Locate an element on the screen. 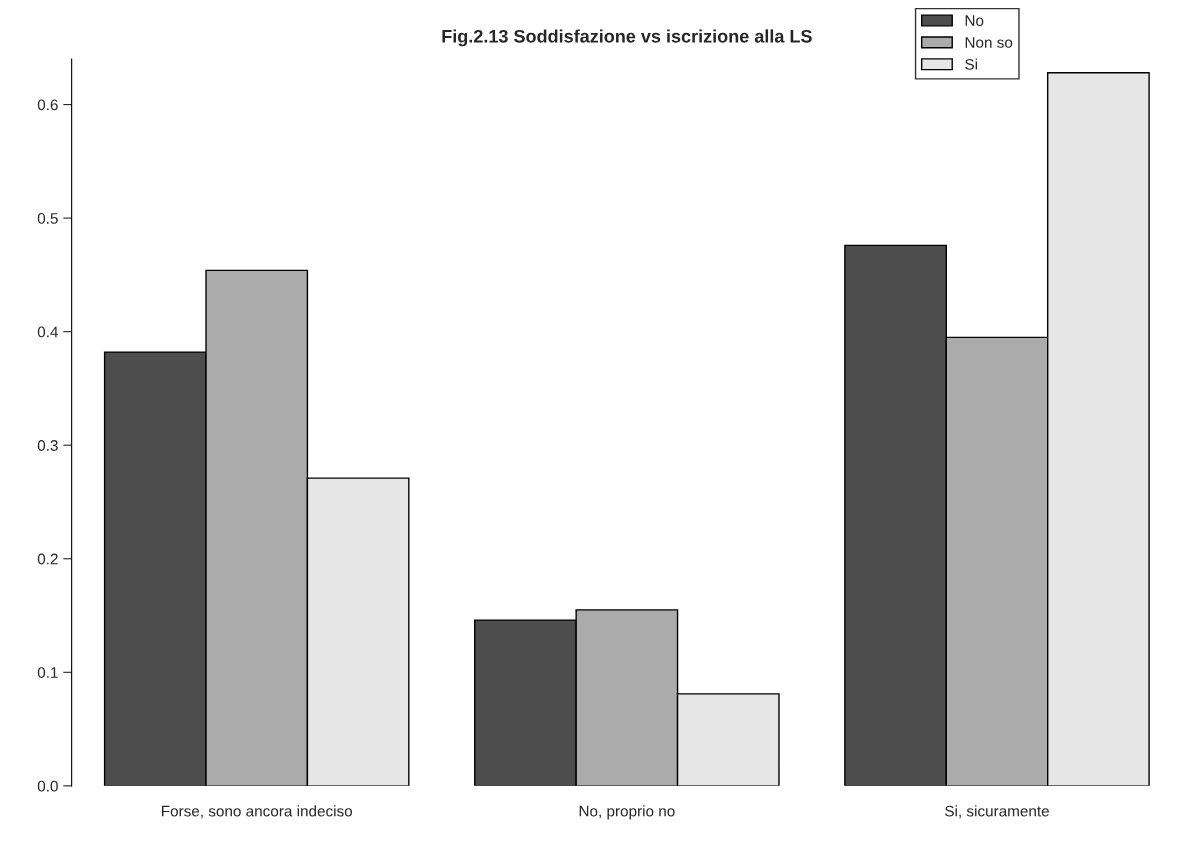 Image resolution: width=1194 pixels, height=845 pixels. y-tick-label: 0.6 is located at coordinates (47, 105).